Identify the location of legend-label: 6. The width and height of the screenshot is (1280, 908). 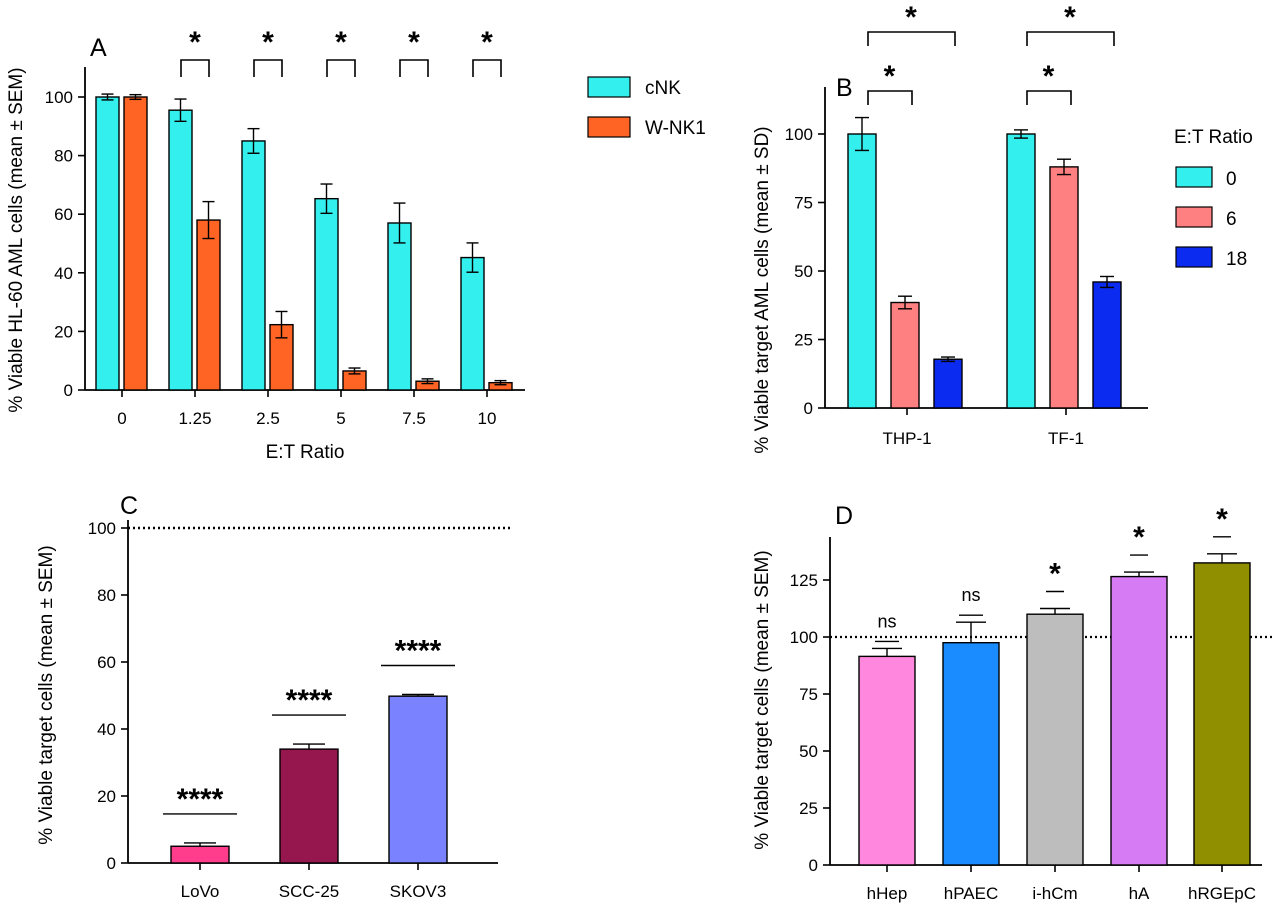
(1231, 219).